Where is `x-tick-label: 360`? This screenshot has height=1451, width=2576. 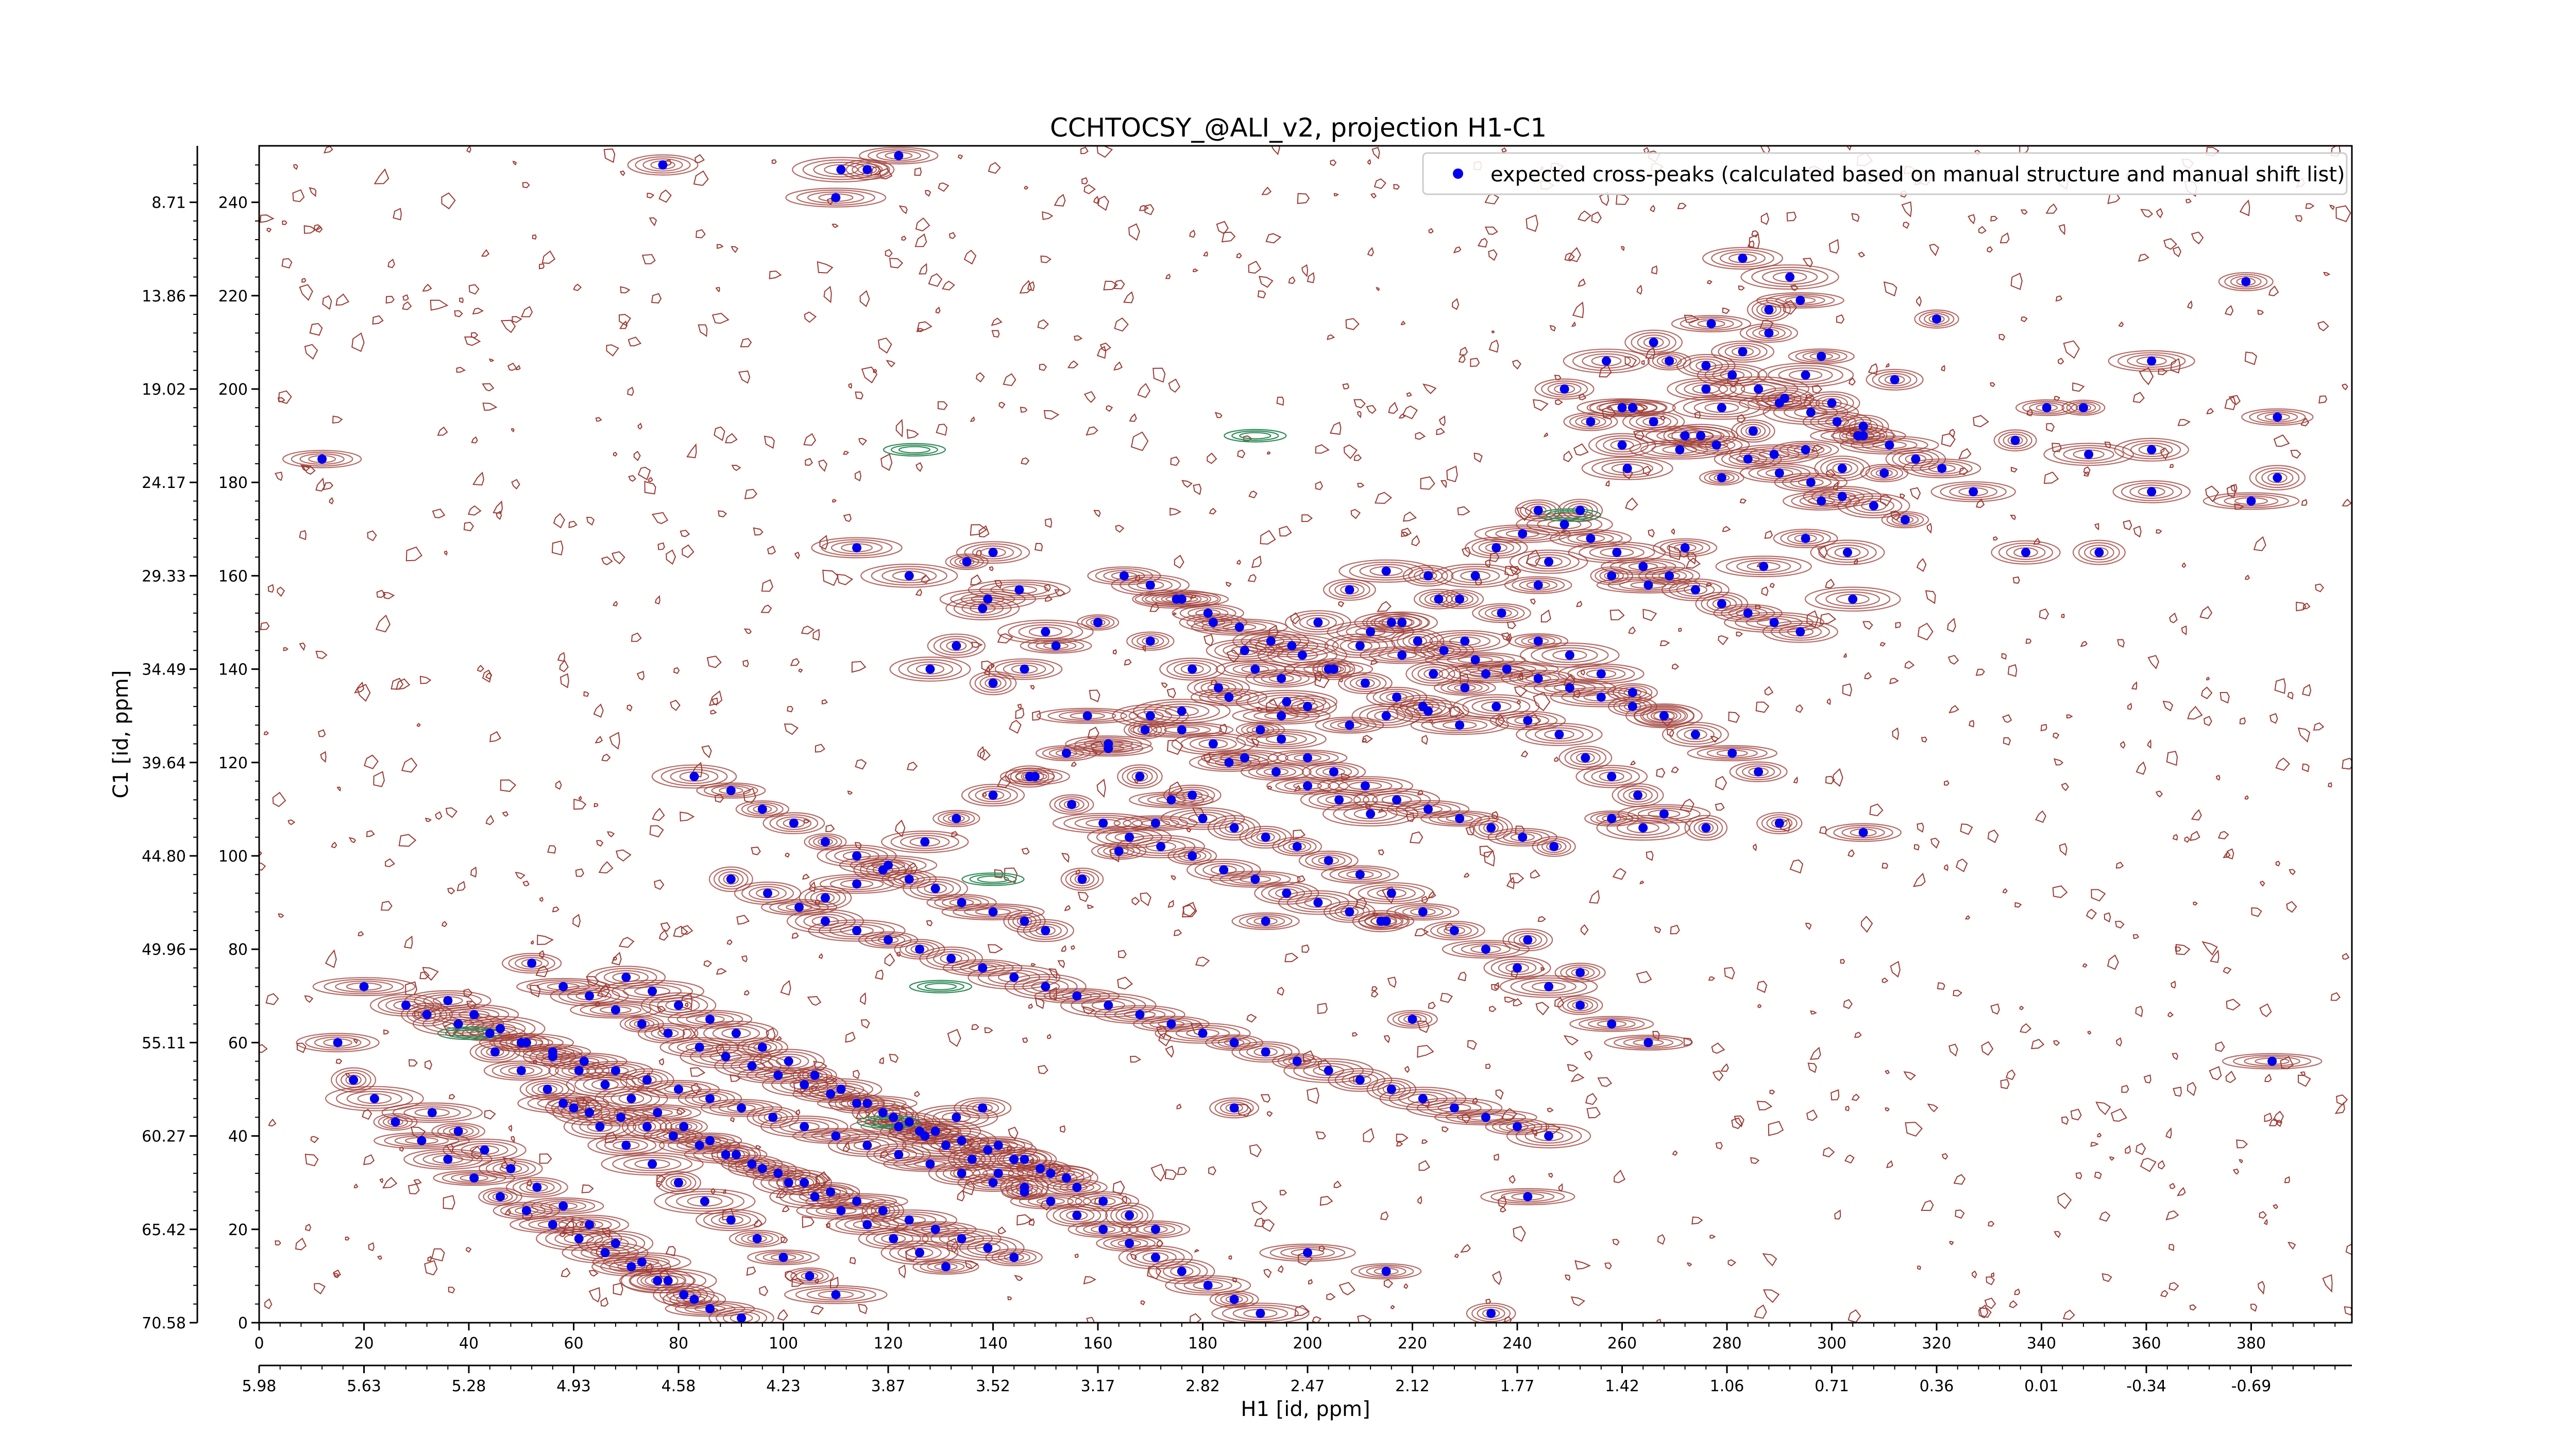 x-tick-label: 360 is located at coordinates (2146, 1344).